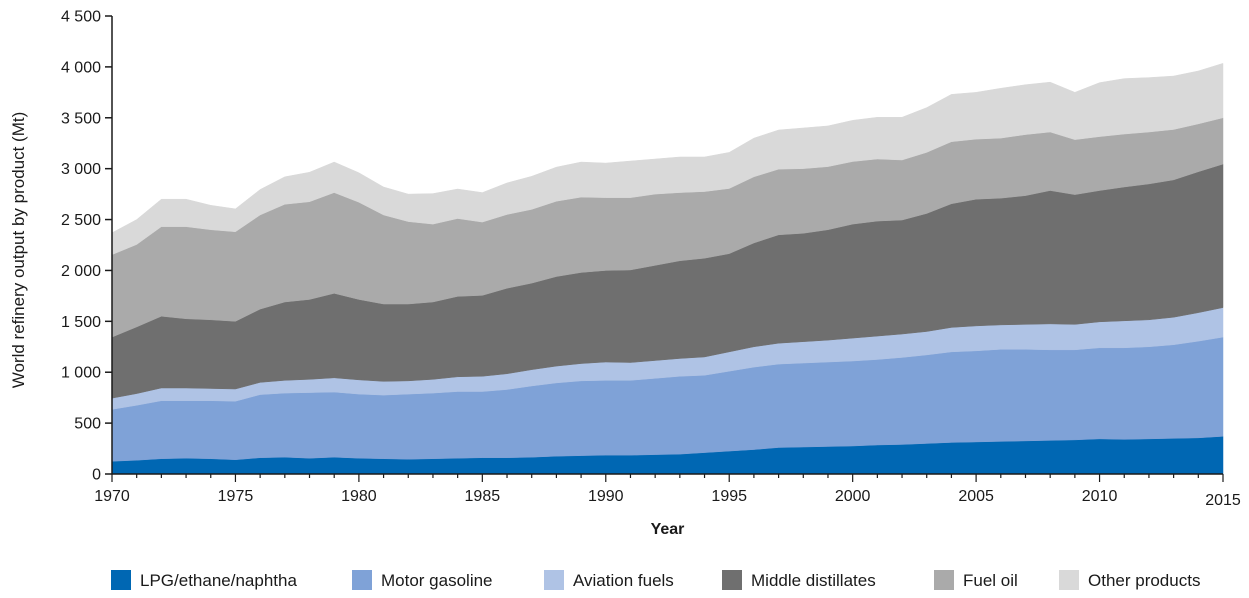 The image size is (1249, 598). What do you see at coordinates (667, 491) in the screenshot?
I see `x-axis-ticks: 1970 1975 1980 1985 1990 1995 2000 2005 2010 2015` at bounding box center [667, 491].